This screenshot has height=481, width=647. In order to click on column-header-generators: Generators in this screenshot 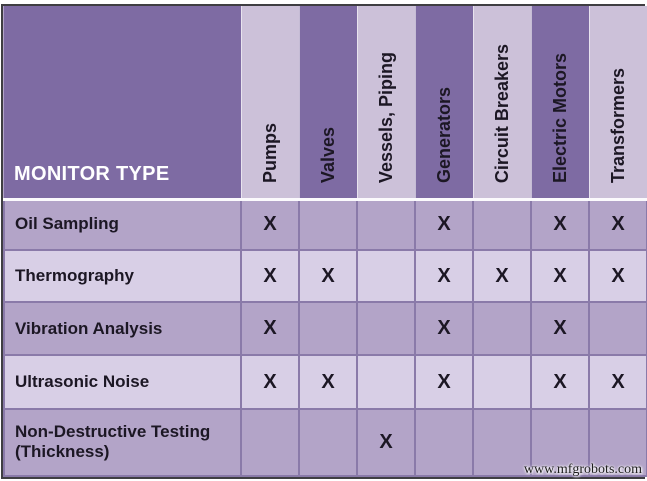, I will do `click(443, 103)`.